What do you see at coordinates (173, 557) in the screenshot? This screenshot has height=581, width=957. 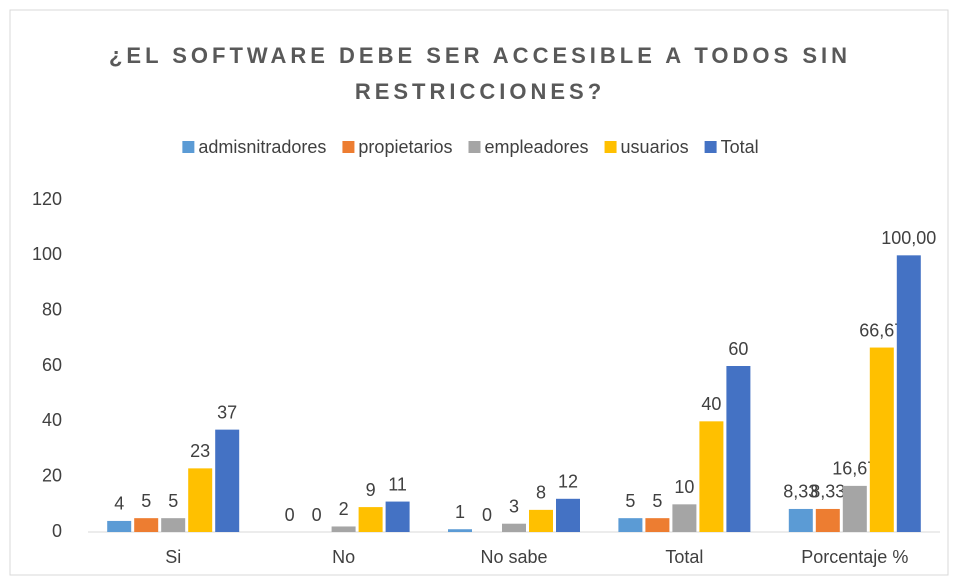 I see `x-tick-label: Si` at bounding box center [173, 557].